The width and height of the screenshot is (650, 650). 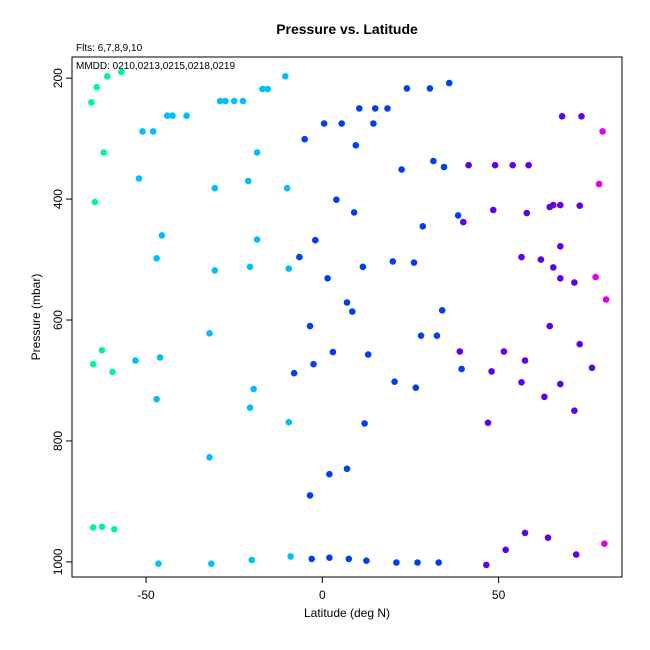 What do you see at coordinates (58, 561) in the screenshot?
I see `y-tick-label: 1000` at bounding box center [58, 561].